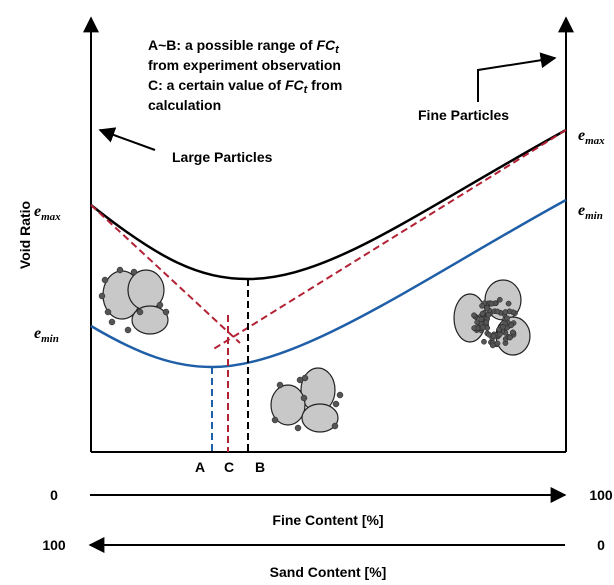 The height and width of the screenshot is (585, 614). I want to click on y-axis-label: Void Ratio, so click(25, 235).